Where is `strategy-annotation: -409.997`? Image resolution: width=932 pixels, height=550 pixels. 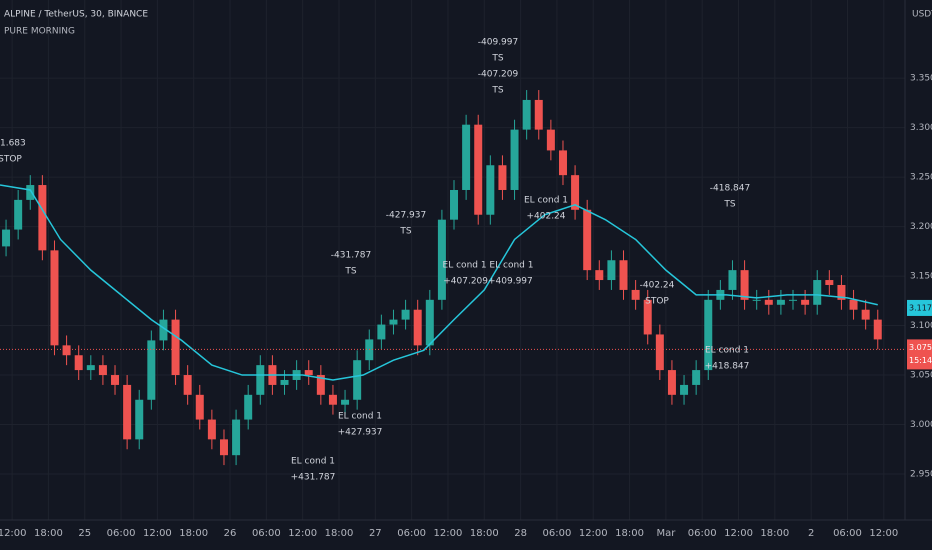
strategy-annotation: -409.997 is located at coordinates (498, 43).